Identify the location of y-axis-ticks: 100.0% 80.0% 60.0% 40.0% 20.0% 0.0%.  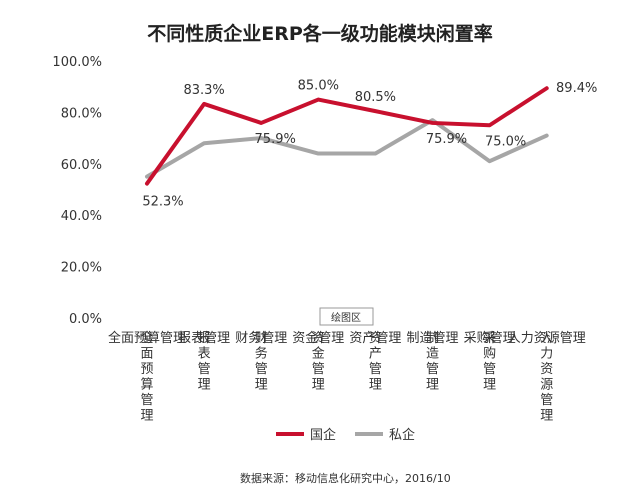
(77, 191).